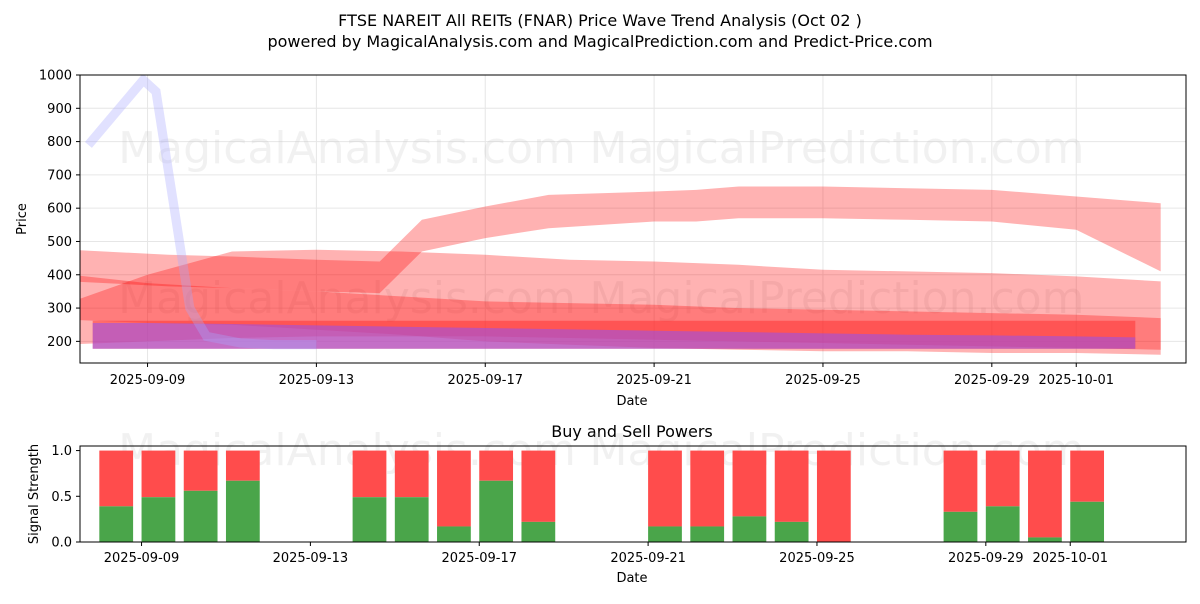 The width and height of the screenshot is (1200, 604). I want to click on signal-x-tick-label: 2025-09-09, so click(142, 558).